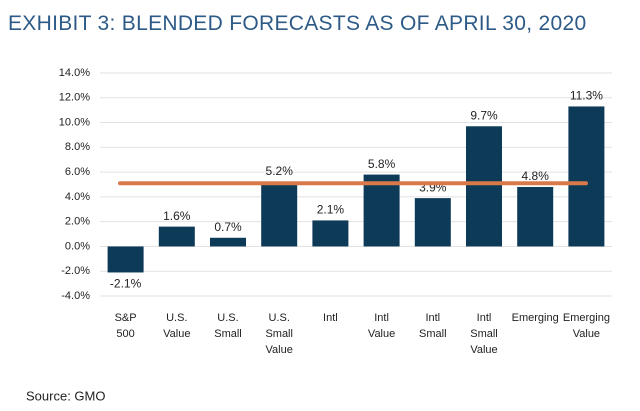  I want to click on y-tick-label: 0.0%, so click(77, 246).